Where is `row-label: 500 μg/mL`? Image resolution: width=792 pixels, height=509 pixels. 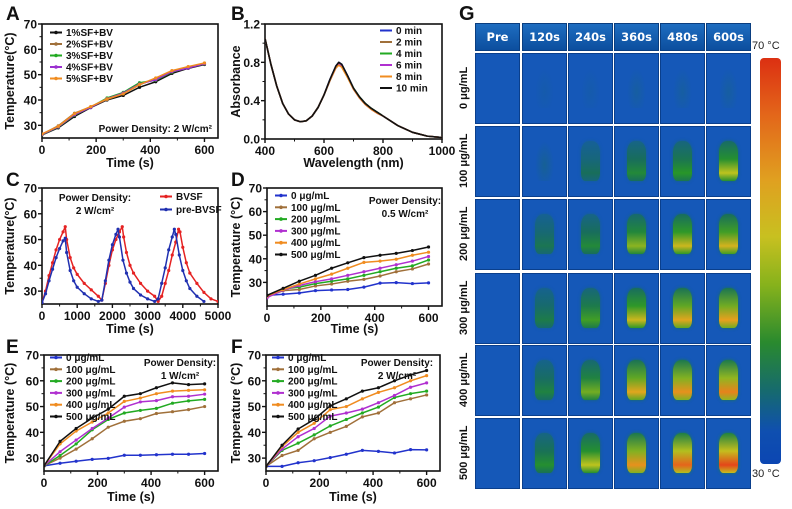
row-label: 500 μg/mL is located at coordinates (464, 452).